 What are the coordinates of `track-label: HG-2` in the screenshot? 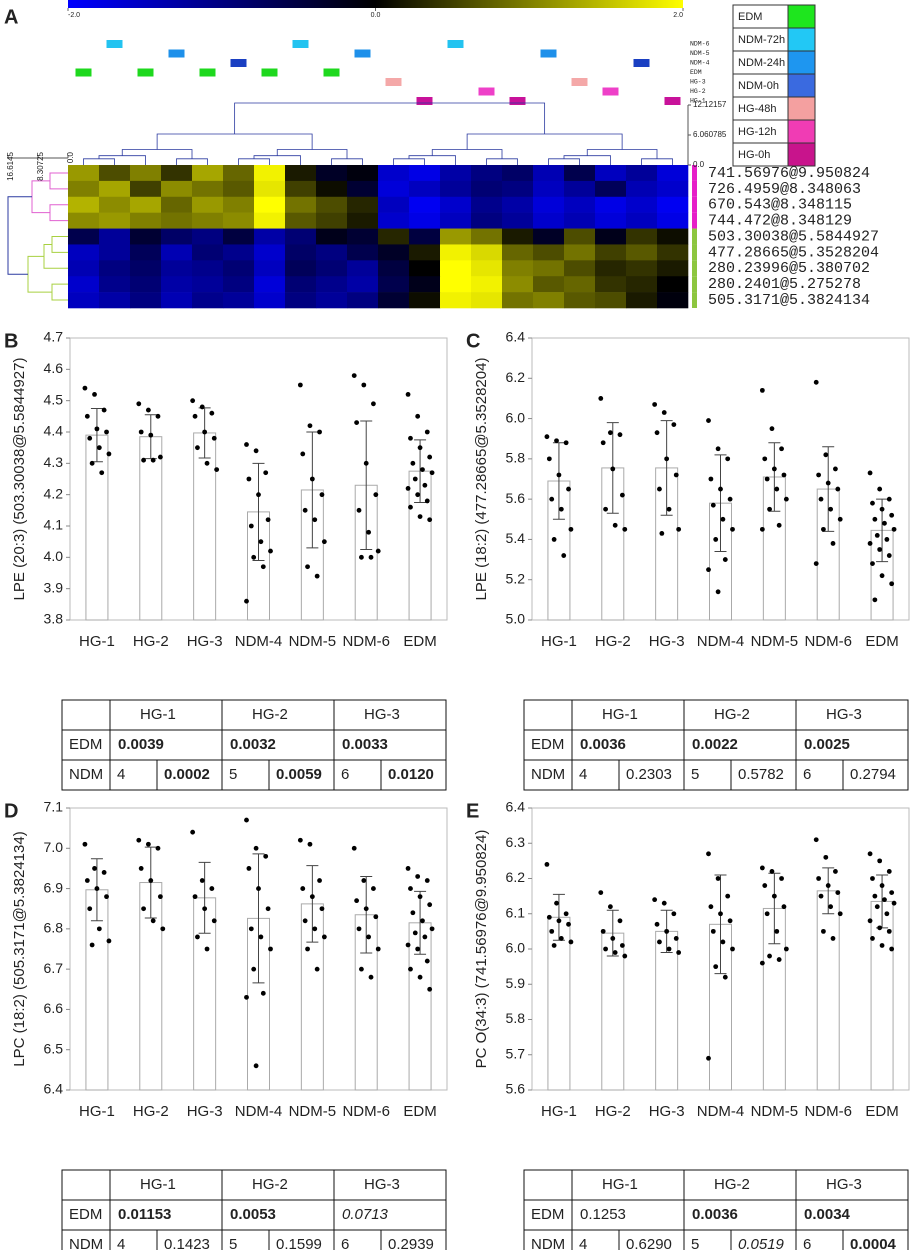 It's located at (698, 91).